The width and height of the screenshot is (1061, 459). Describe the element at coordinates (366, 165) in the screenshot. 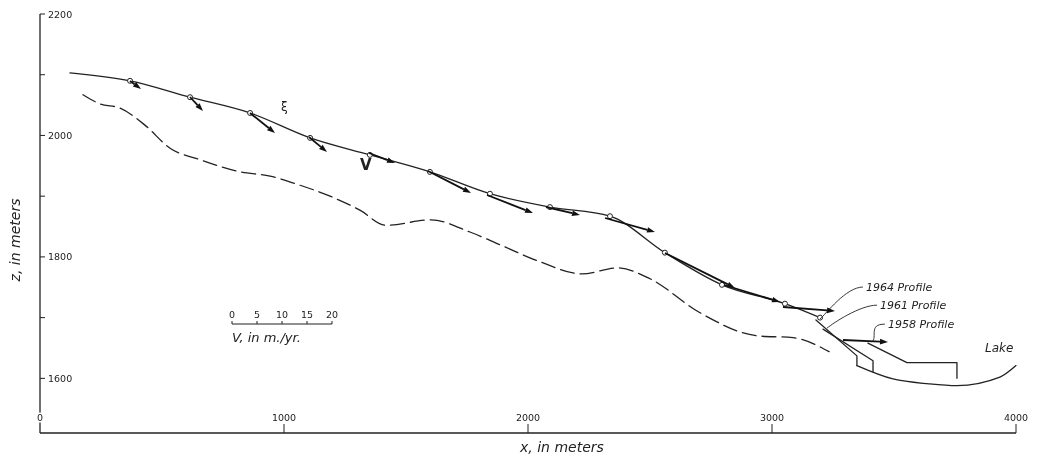

I see `annotation: V` at that location.